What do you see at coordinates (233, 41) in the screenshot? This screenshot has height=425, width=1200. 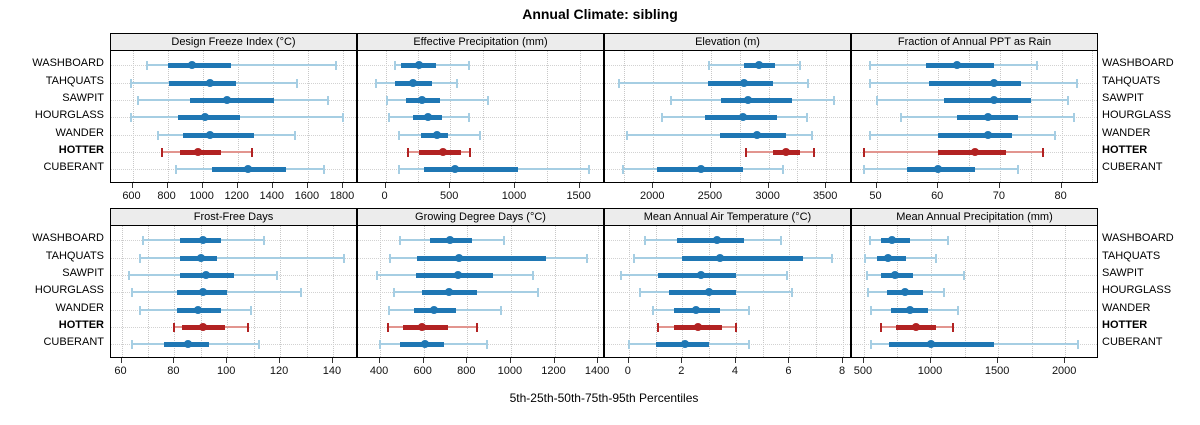 I see `panel-header: Design Freeze Index (°C)` at bounding box center [233, 41].